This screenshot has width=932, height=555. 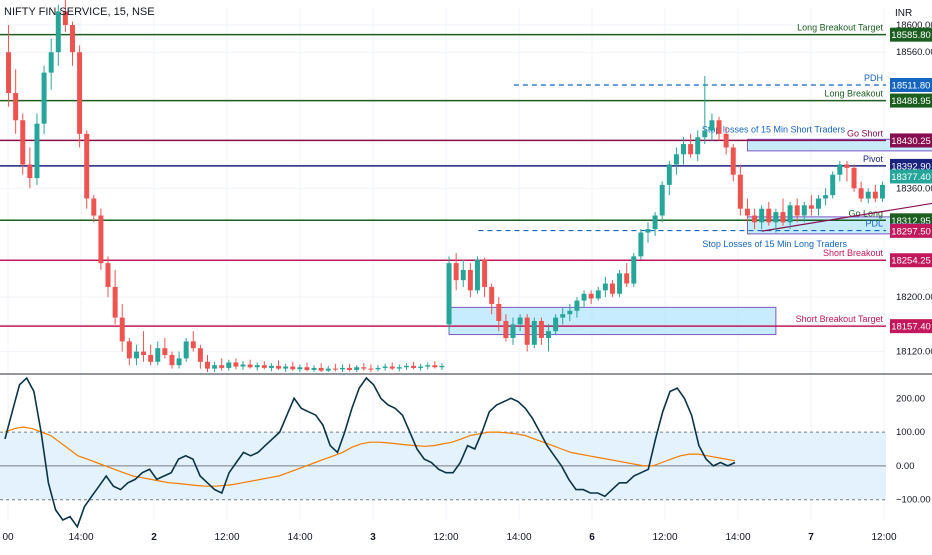 I want to click on cci-ma-line, so click(x=370, y=456).